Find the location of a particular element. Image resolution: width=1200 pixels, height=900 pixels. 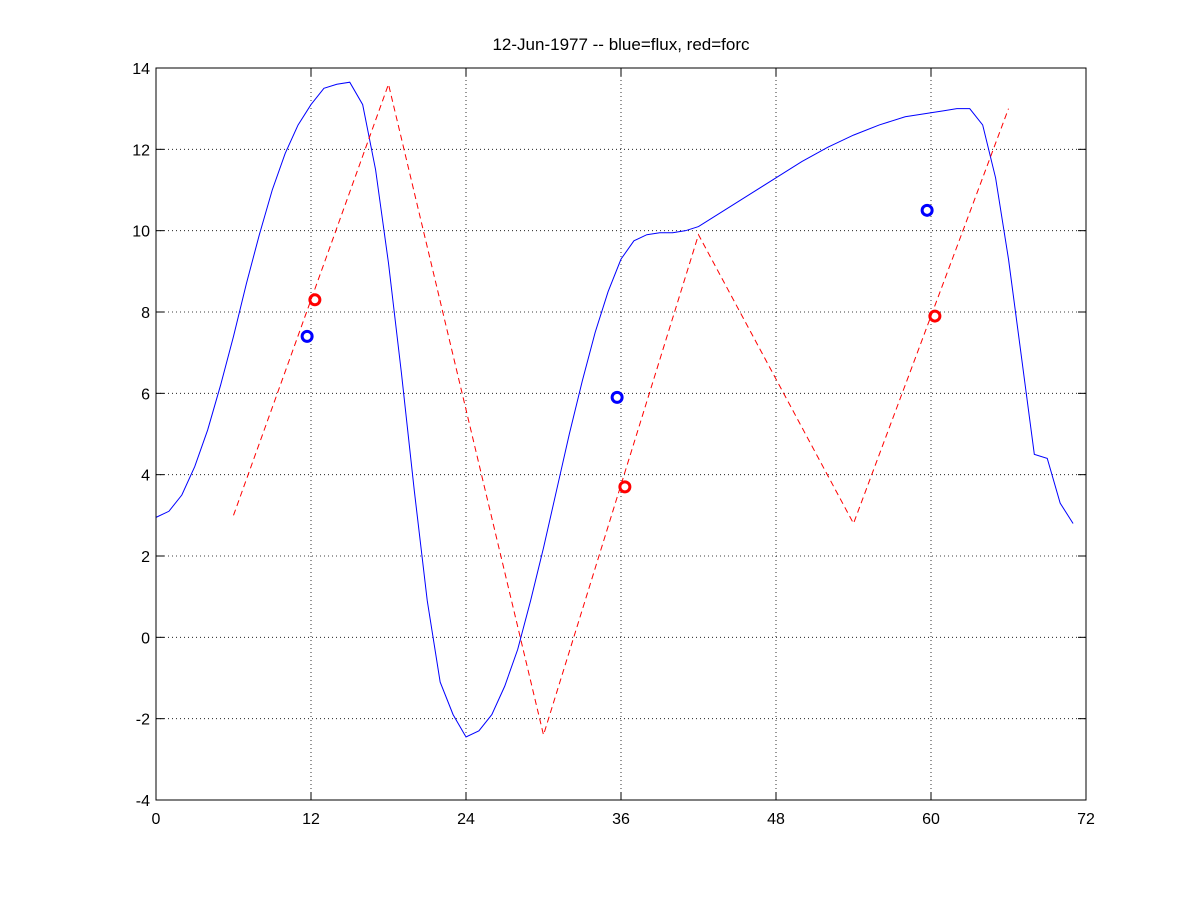

x-tick-label: 0 is located at coordinates (156, 819).